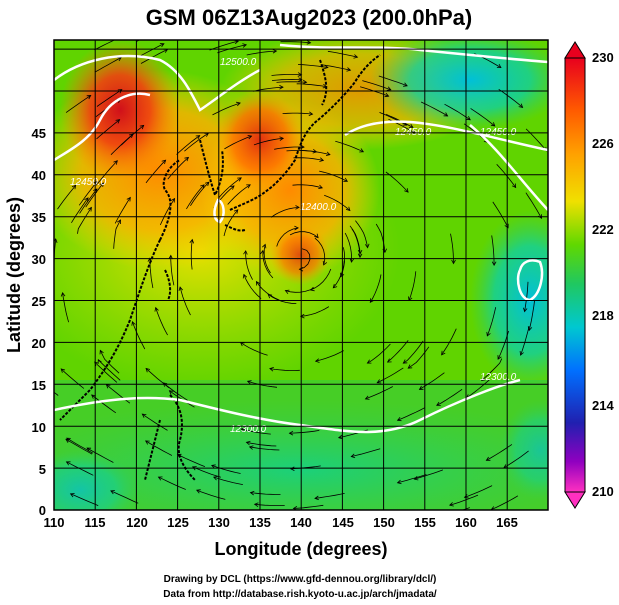 The image size is (619, 605). Describe the element at coordinates (318, 207) in the screenshot. I see `contour-label: 12400.0` at that location.